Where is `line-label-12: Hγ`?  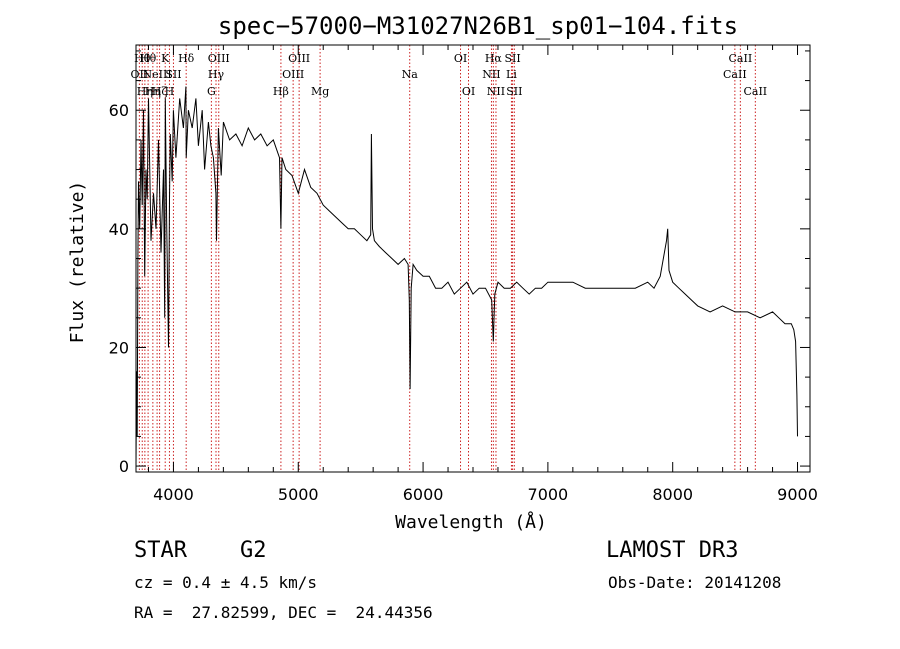
line-label-12: Hγ is located at coordinates (216, 74).